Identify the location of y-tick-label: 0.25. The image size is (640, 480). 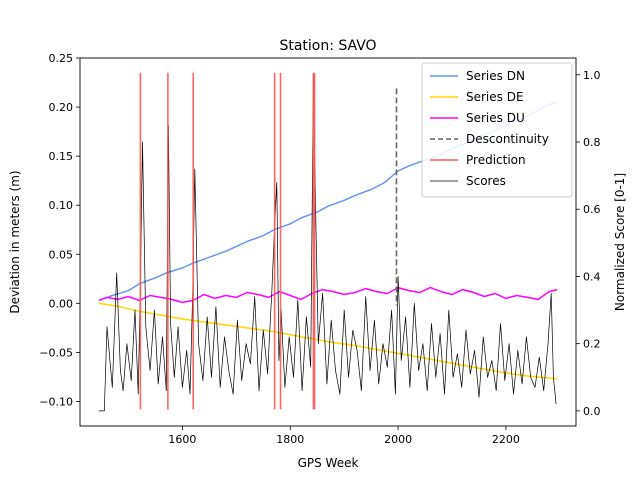
(61, 58).